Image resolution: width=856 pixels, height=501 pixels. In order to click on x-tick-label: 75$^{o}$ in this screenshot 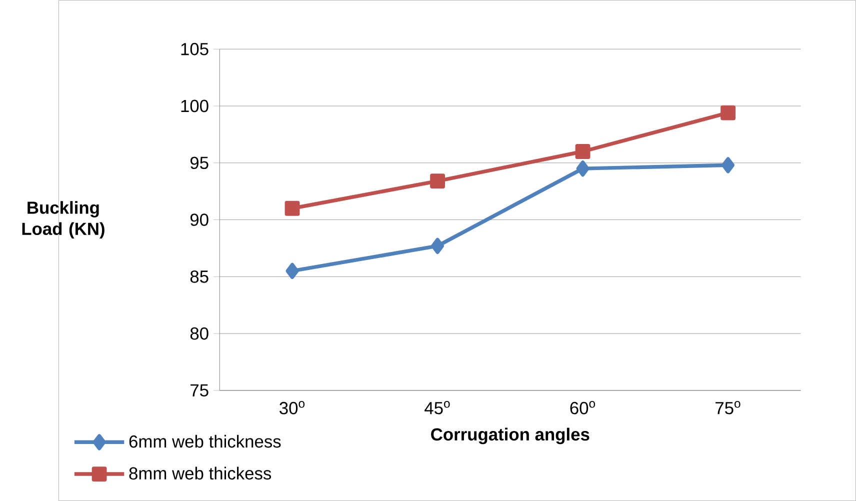, I will do `click(728, 407)`.